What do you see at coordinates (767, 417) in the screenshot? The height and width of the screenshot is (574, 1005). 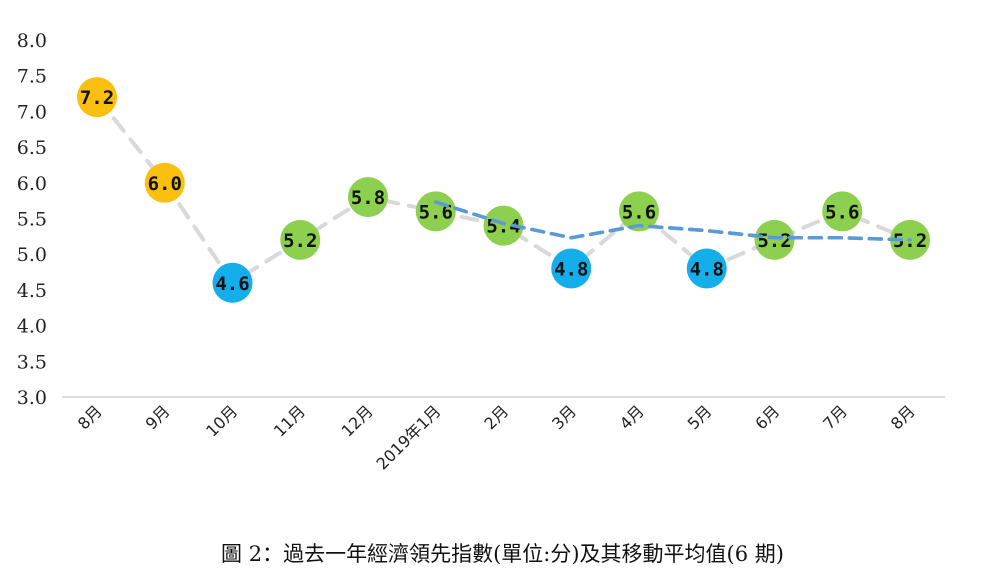 I see `x-tick-label: 6月` at bounding box center [767, 417].